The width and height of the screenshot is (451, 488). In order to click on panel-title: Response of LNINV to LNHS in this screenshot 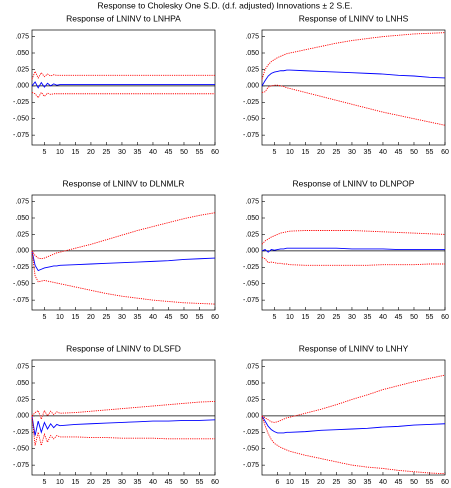, I will do `click(354, 18)`.